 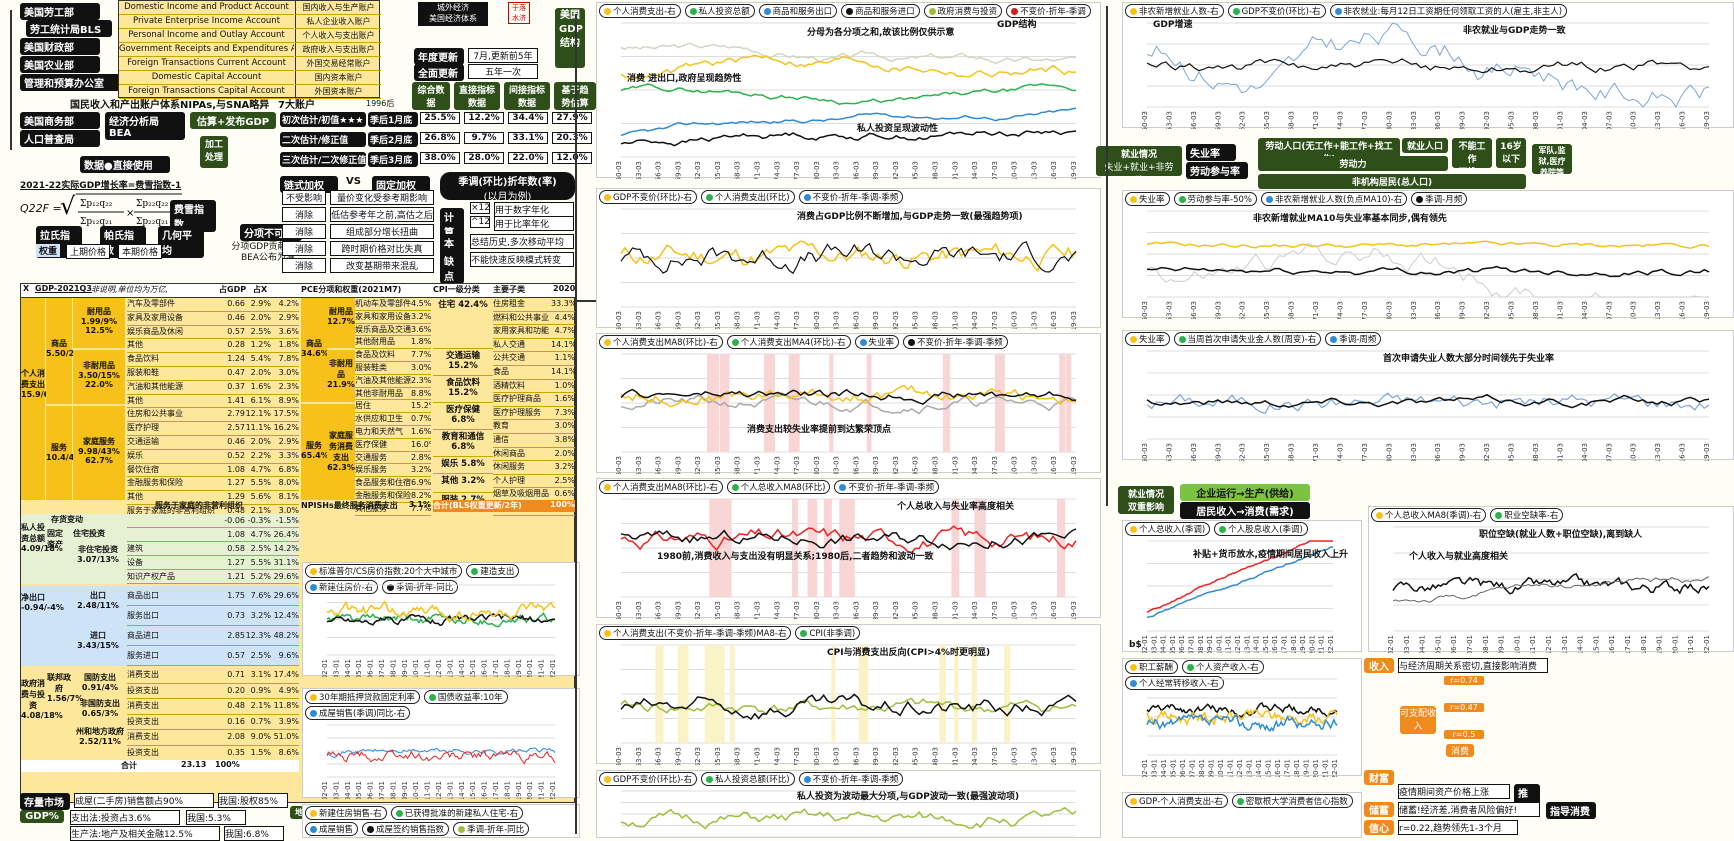 What do you see at coordinates (70, 82) in the screenshot?
I see `nav-omb: 管理和预算办公室` at bounding box center [70, 82].